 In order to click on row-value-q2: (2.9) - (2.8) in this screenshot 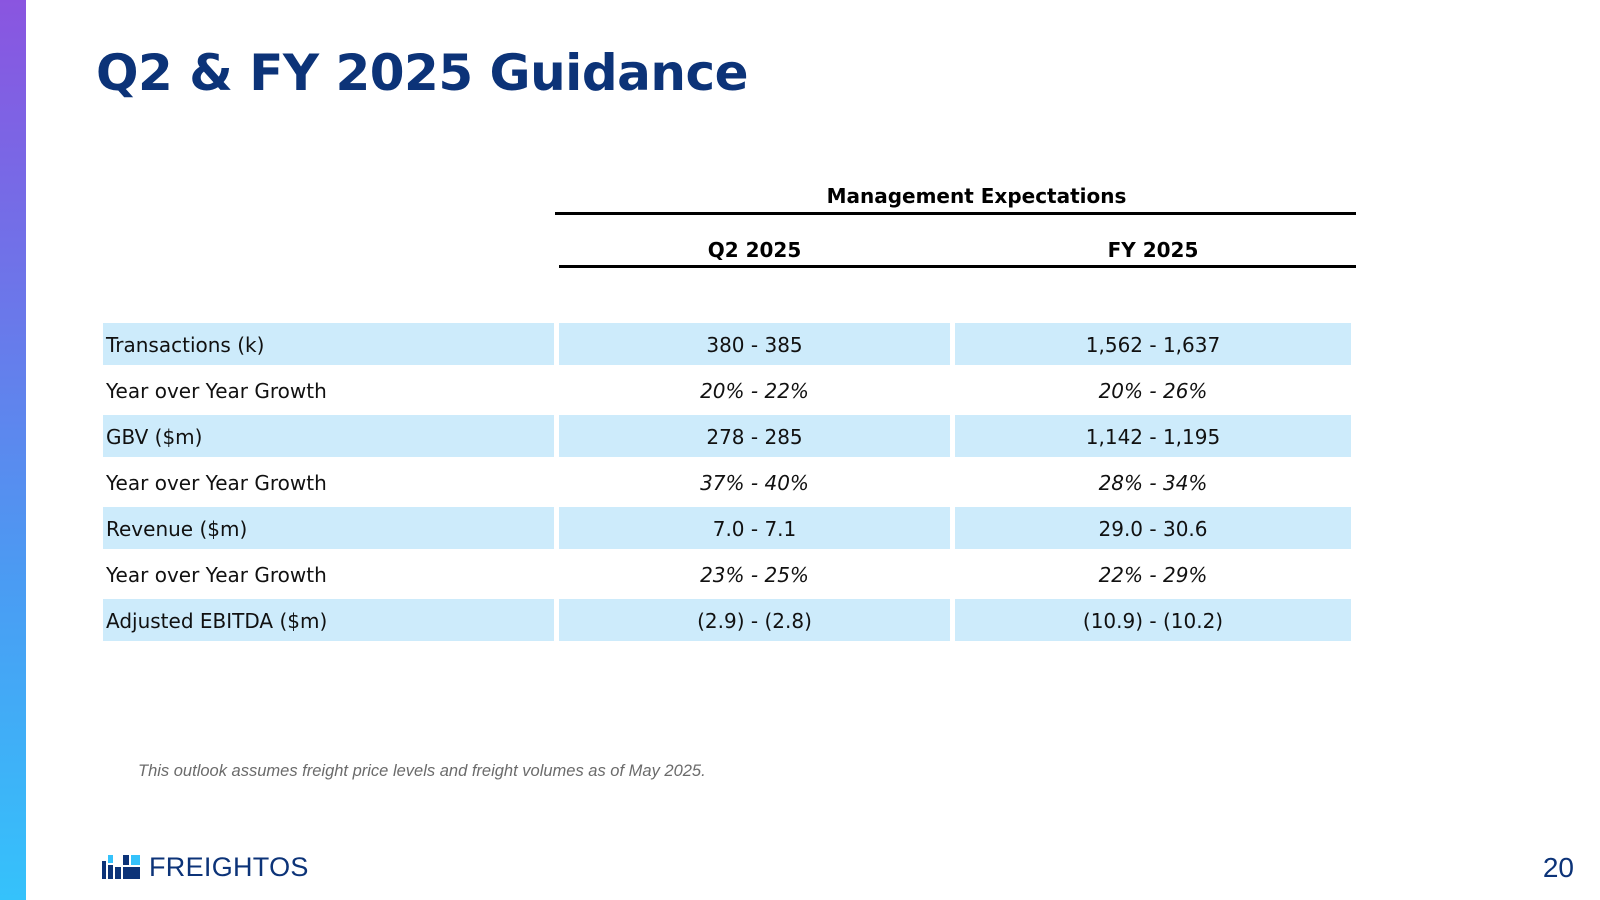, I will do `click(754, 620)`.